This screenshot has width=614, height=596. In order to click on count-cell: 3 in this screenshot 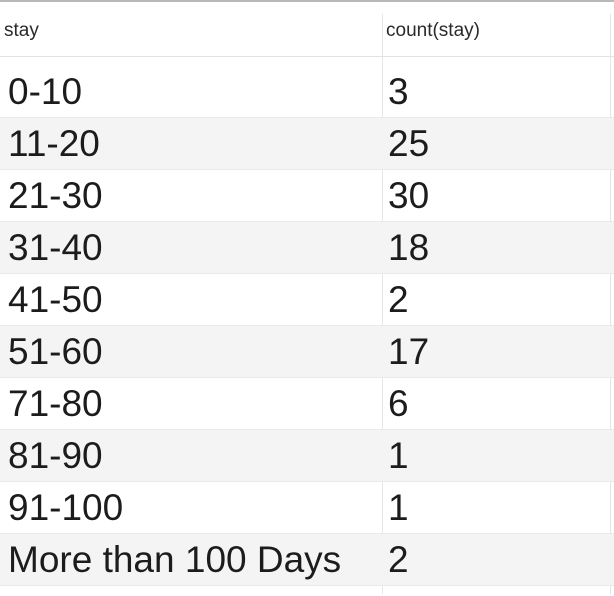, I will do `click(398, 91)`.